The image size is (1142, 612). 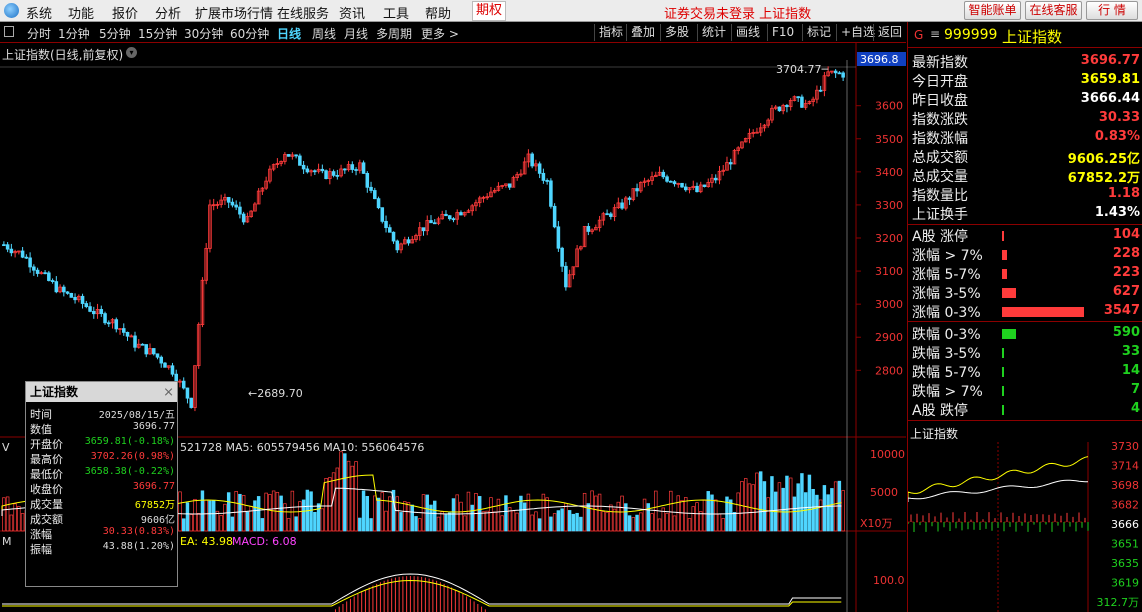 What do you see at coordinates (250, 34) in the screenshot?
I see `tab-60min: 60分钟` at bounding box center [250, 34].